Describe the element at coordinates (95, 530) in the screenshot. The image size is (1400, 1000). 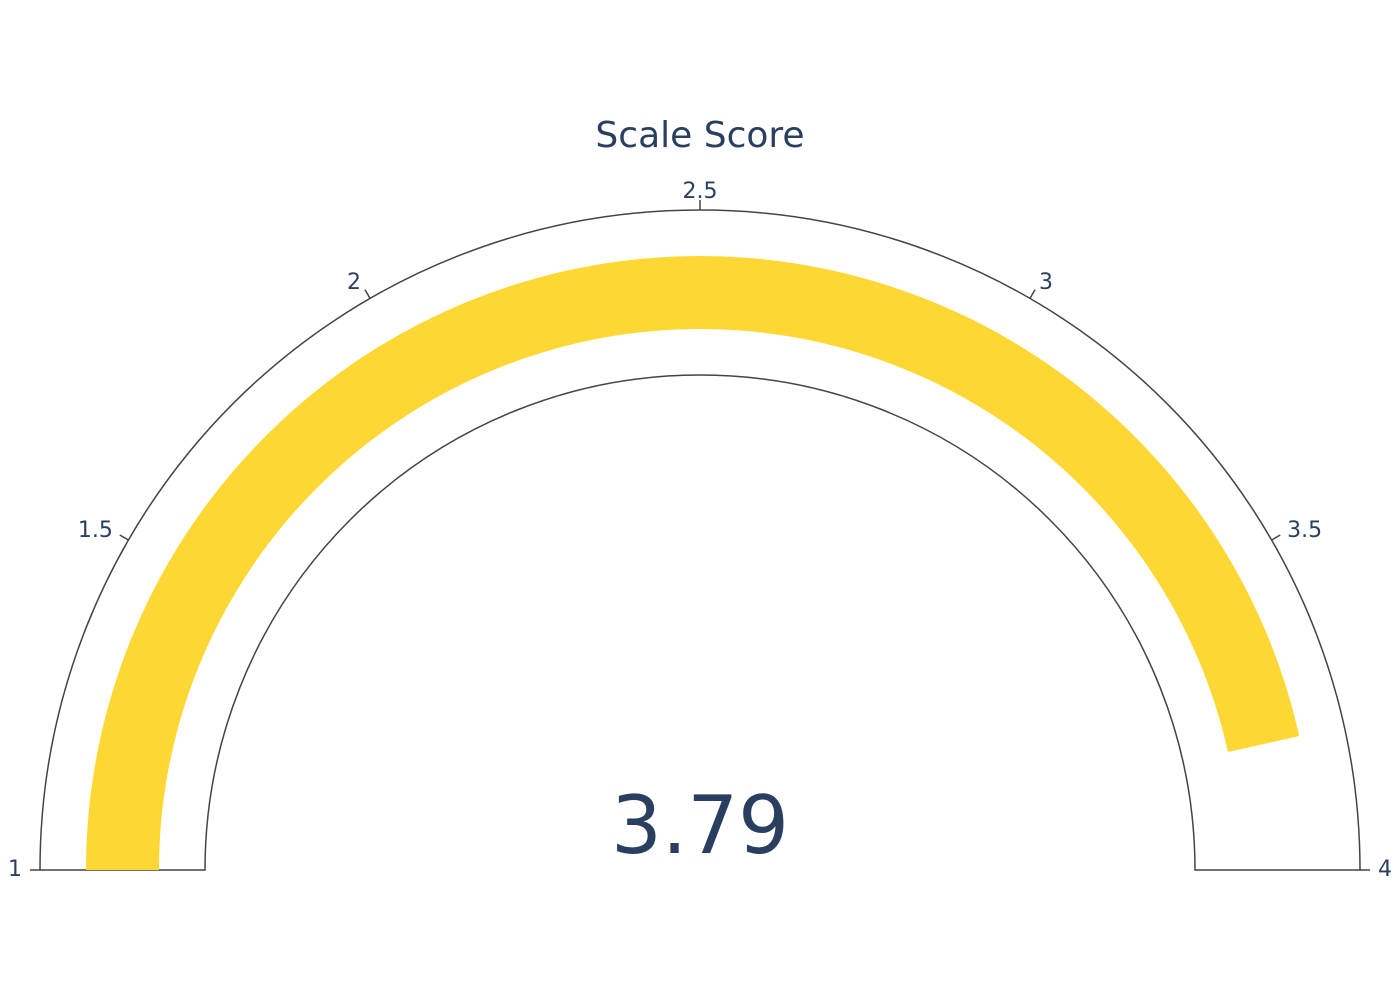
I see `gauge-tick-label: 1.5` at that location.